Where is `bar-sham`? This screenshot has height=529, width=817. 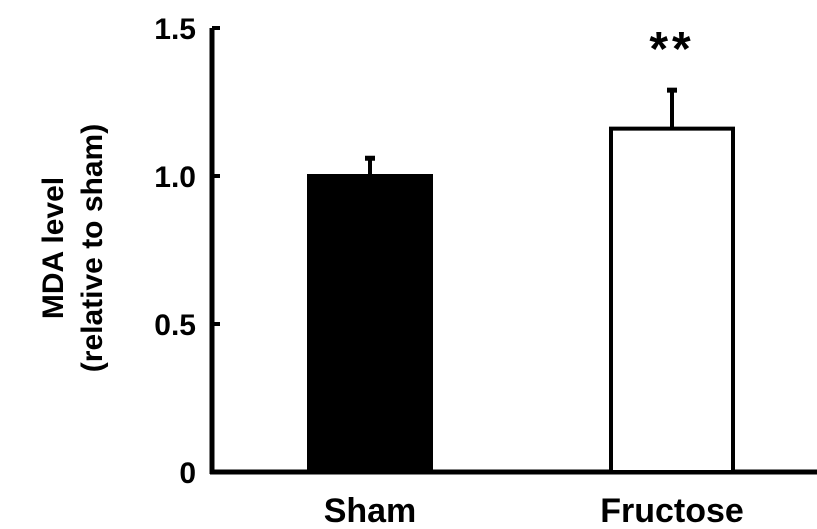
bar-sham is located at coordinates (370, 324).